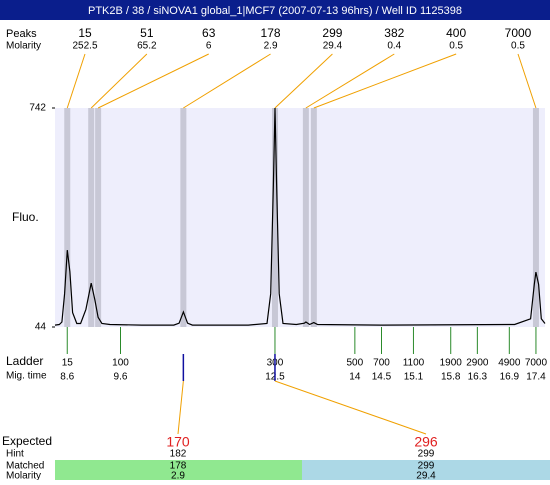  Describe the element at coordinates (451, 377) in the screenshot. I see `ladder-mig-time: 15.8` at that location.